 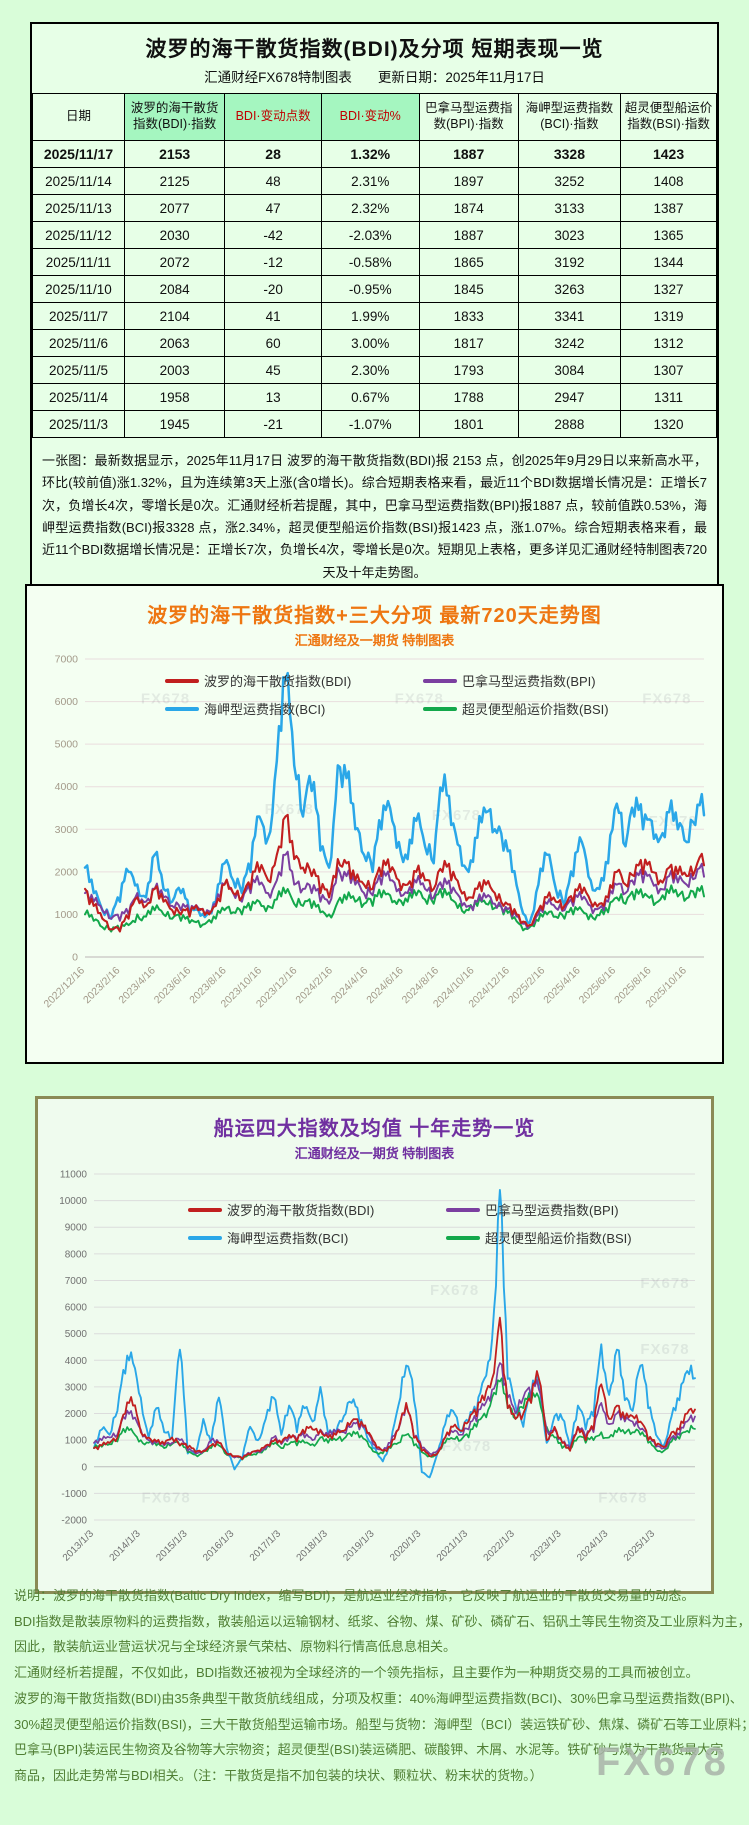 What do you see at coordinates (569, 208) in the screenshot?
I see `table-cell: 3133` at bounding box center [569, 208].